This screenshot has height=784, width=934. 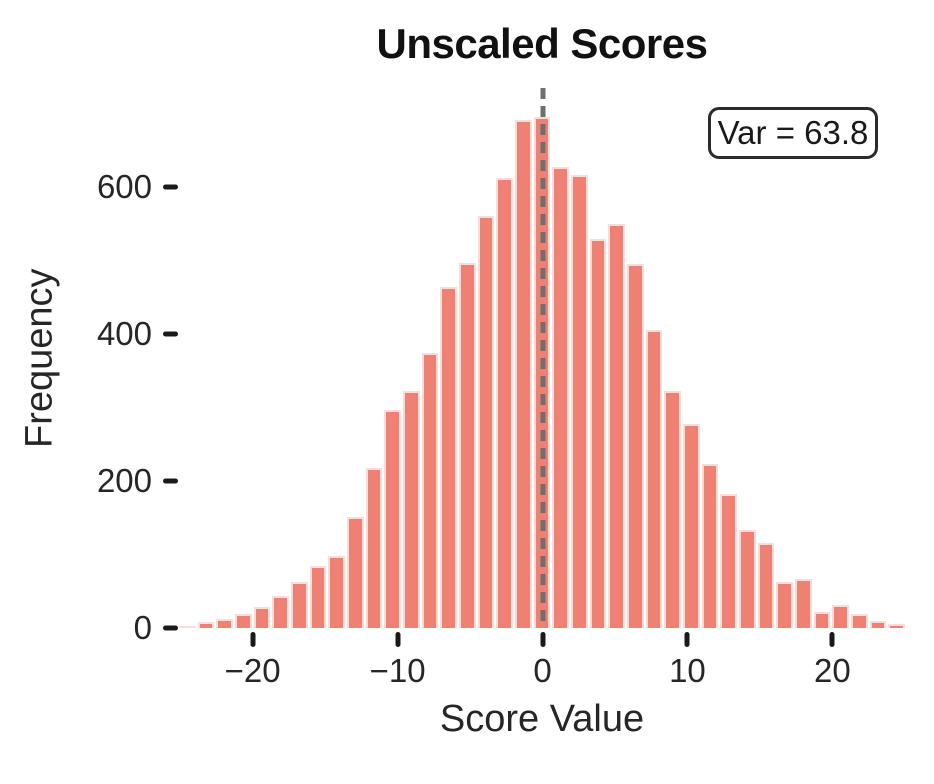 What do you see at coordinates (142, 627) in the screenshot?
I see `y-tick-label: 0` at bounding box center [142, 627].